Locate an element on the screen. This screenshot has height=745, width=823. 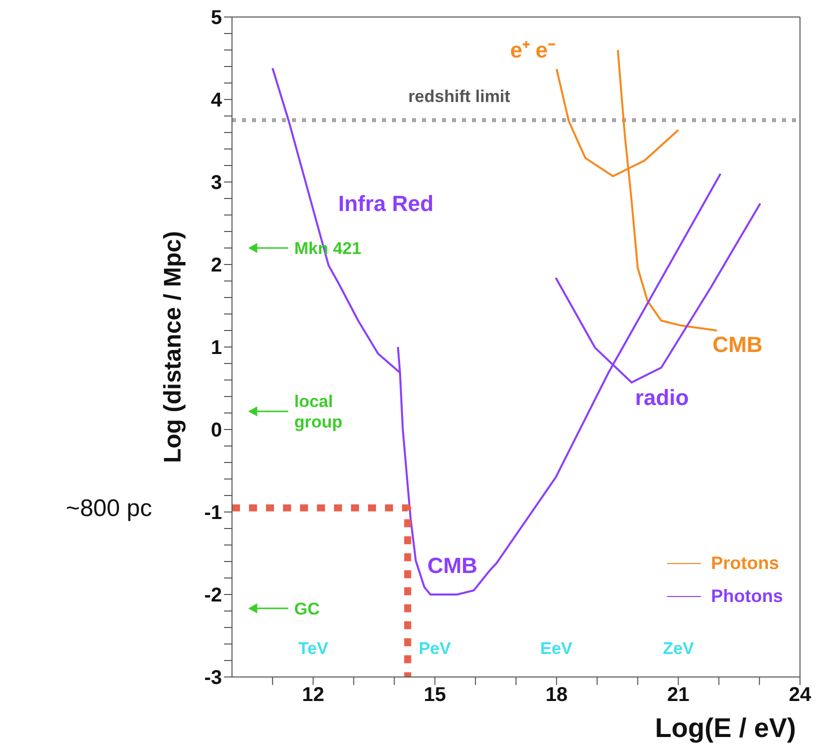
y-tick-label: -2 is located at coordinates (213, 595).